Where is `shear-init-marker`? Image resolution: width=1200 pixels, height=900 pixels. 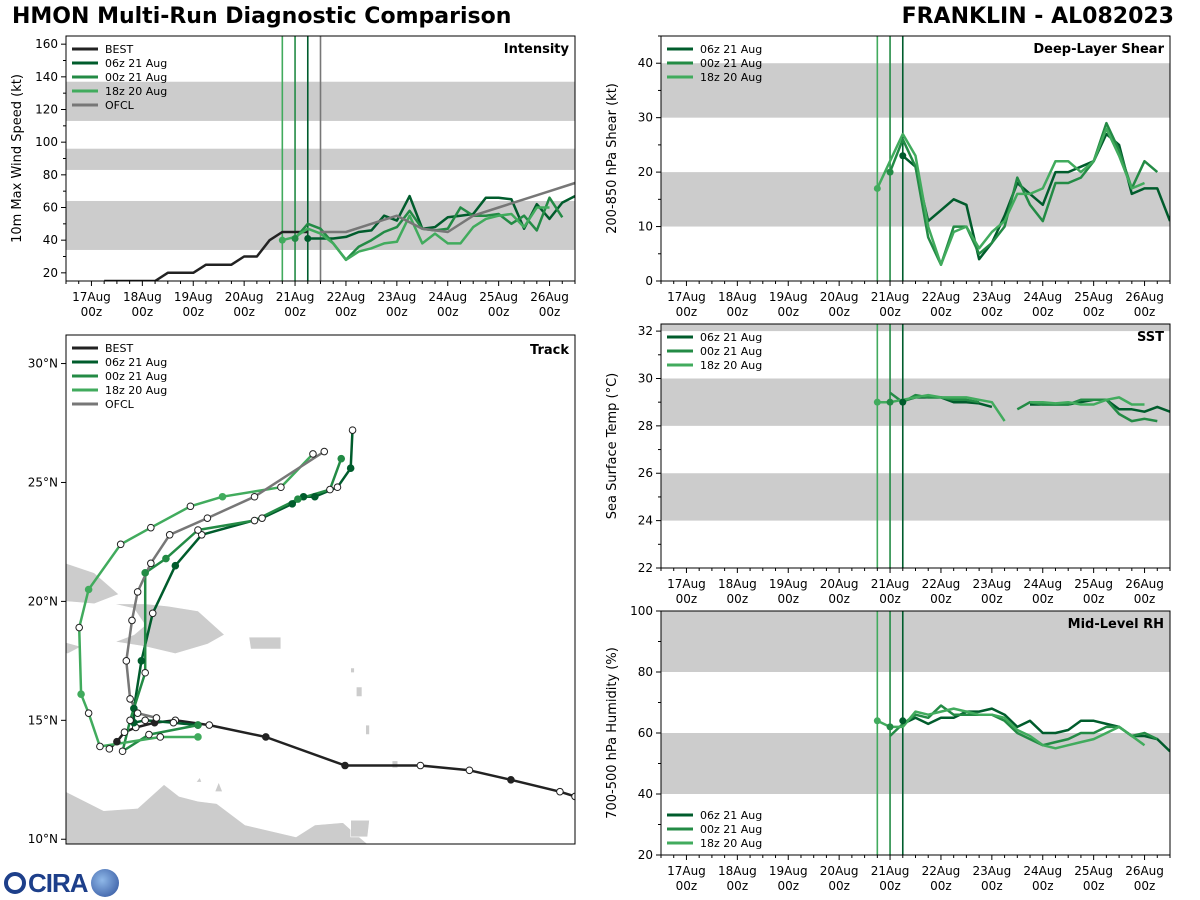 shear-init-marker is located at coordinates (903, 156).